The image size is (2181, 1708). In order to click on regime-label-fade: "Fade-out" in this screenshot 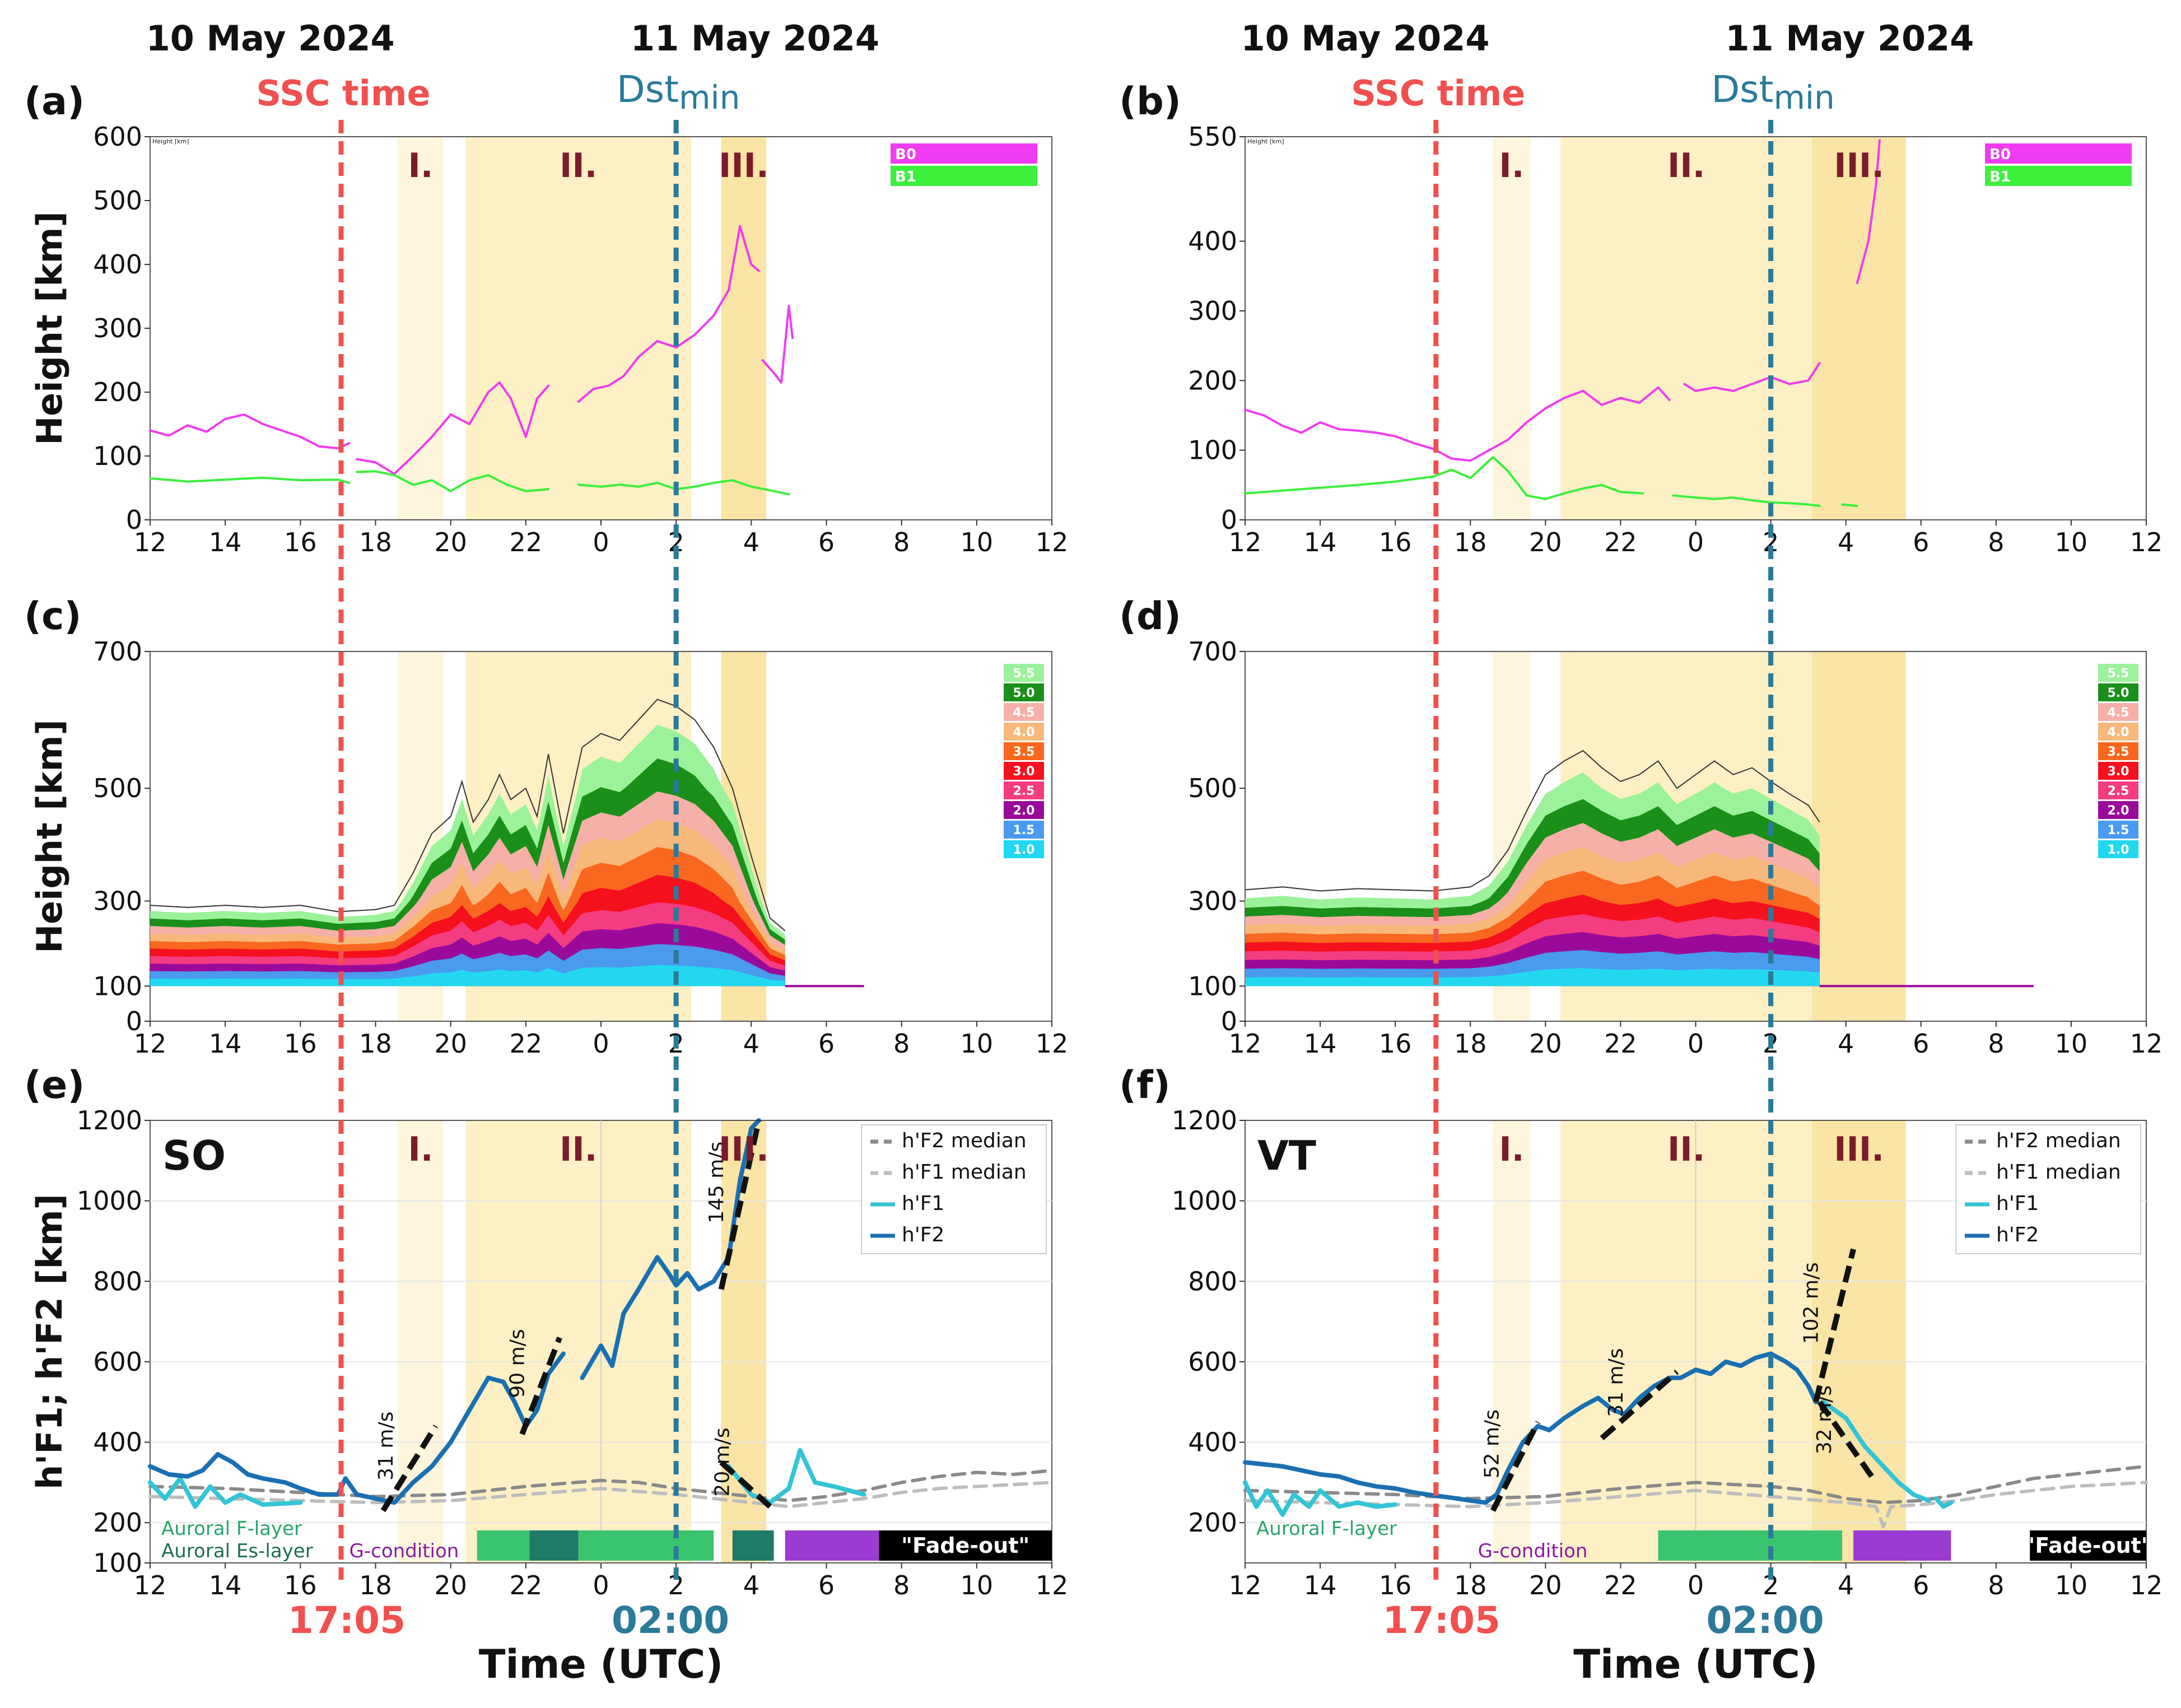, I will do `click(2088, 1546)`.